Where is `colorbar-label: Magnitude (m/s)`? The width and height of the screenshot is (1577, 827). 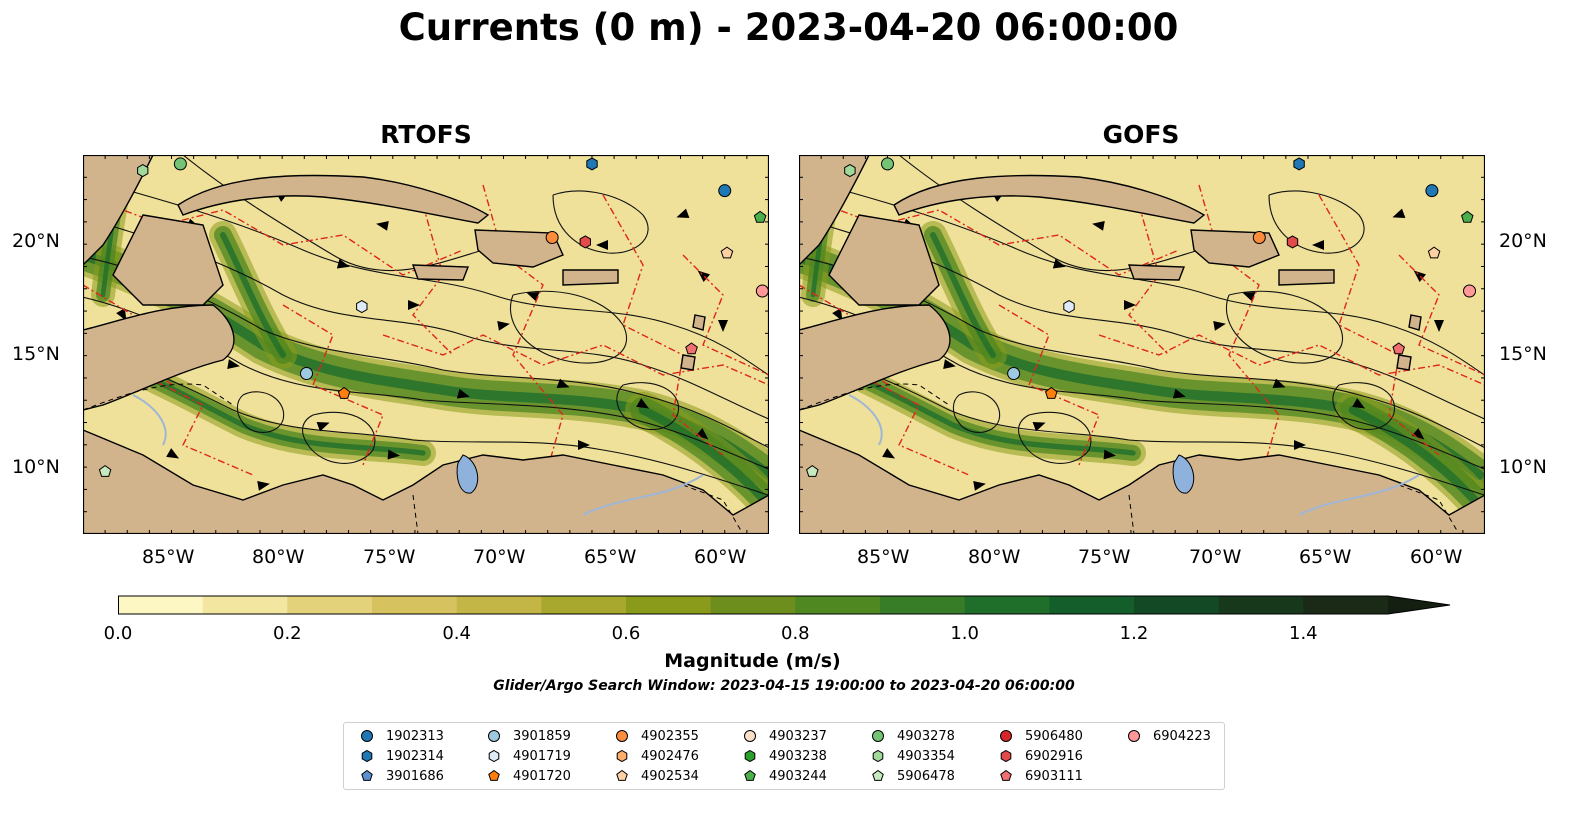 colorbar-label: Magnitude (m/s) is located at coordinates (752, 661).